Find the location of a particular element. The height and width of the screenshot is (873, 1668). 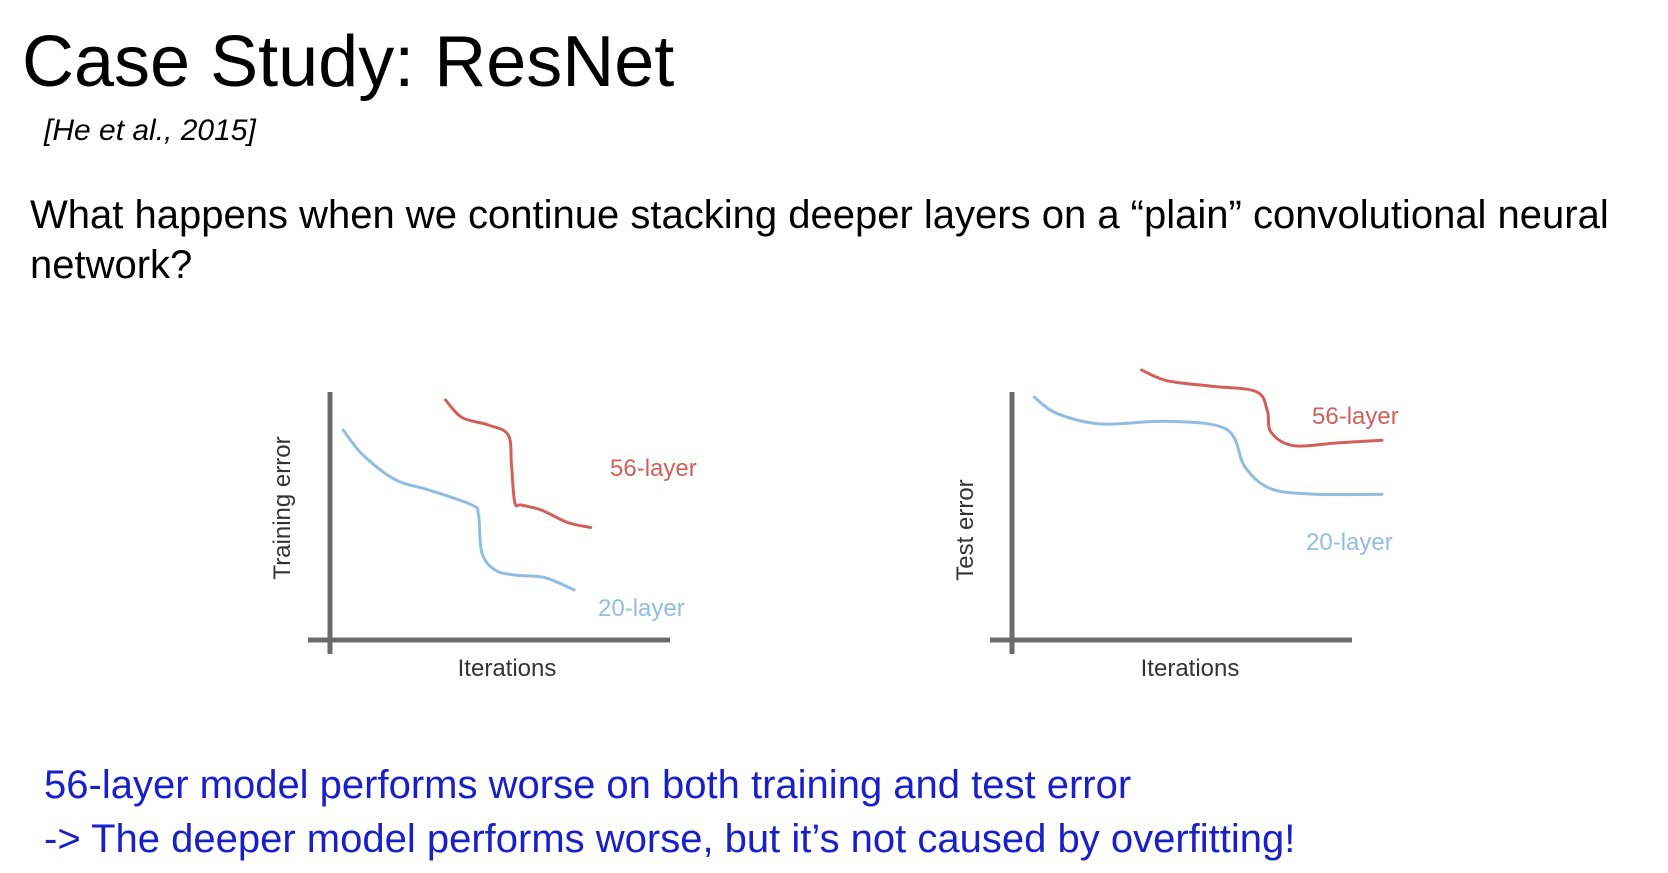

y-axis-label: Training error is located at coordinates (282, 507).